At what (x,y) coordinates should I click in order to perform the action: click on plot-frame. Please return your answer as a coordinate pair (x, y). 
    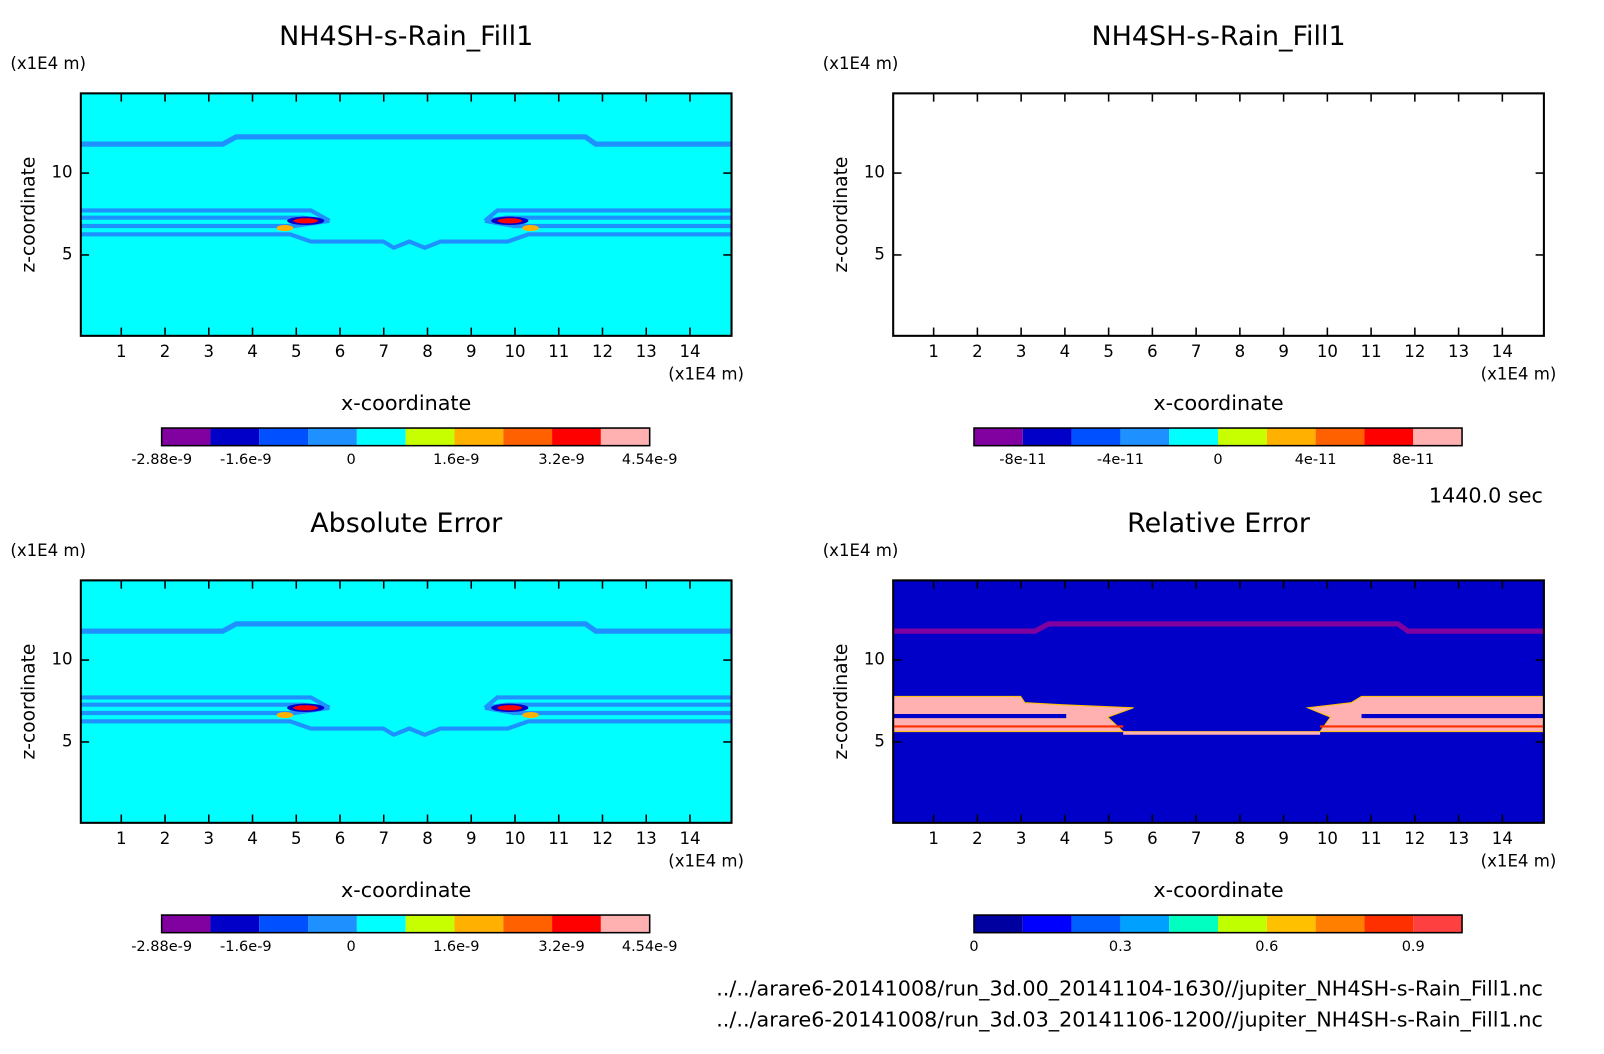
    Looking at the image, I should click on (406, 214).